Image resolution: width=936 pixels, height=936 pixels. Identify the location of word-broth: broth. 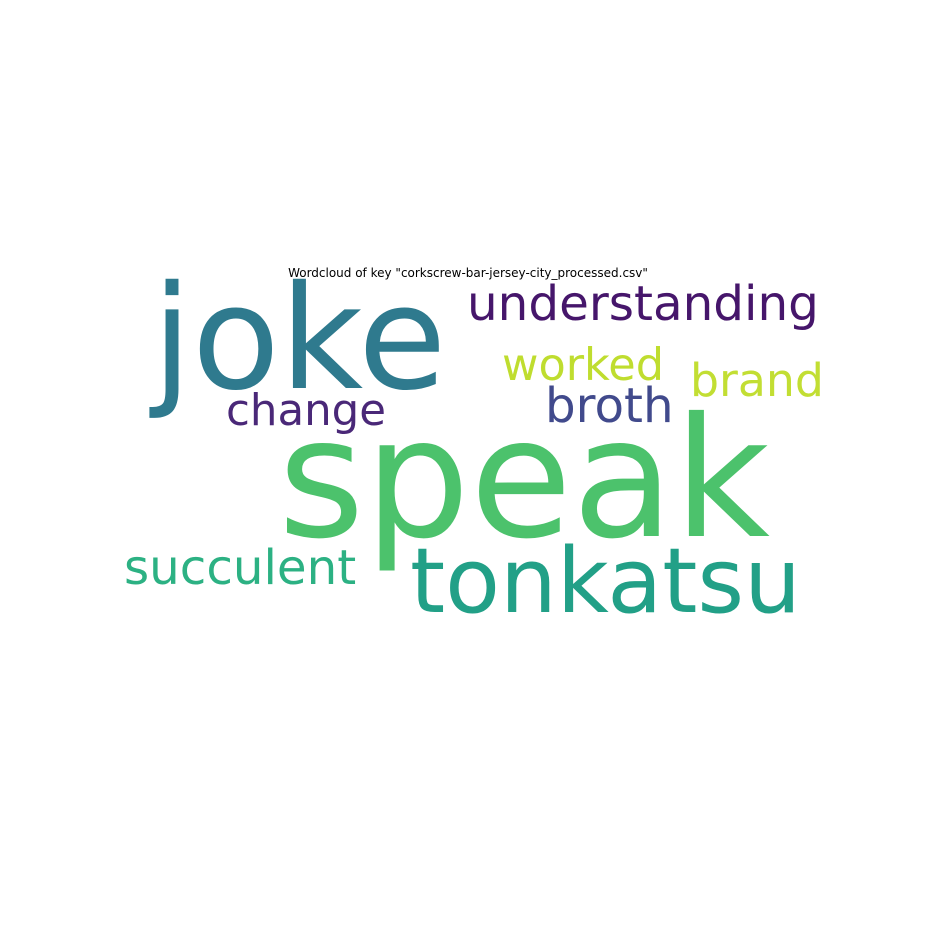
(609, 406).